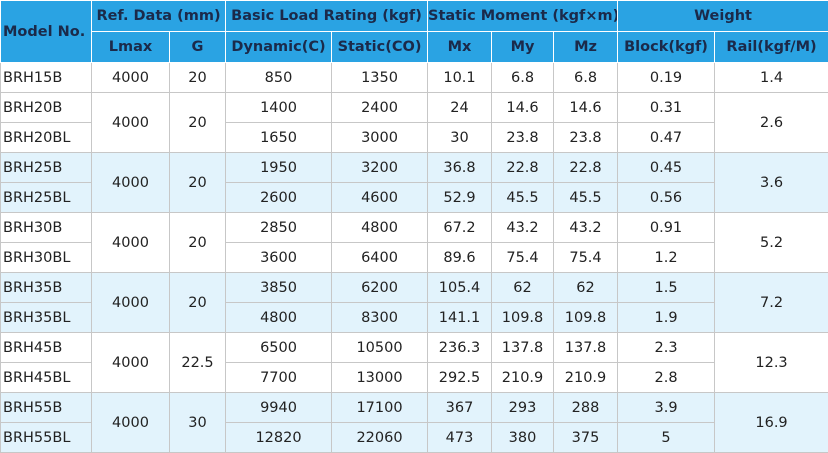 The height and width of the screenshot is (453, 828). Describe the element at coordinates (380, 407) in the screenshot. I see `cell-static: 17100` at that location.